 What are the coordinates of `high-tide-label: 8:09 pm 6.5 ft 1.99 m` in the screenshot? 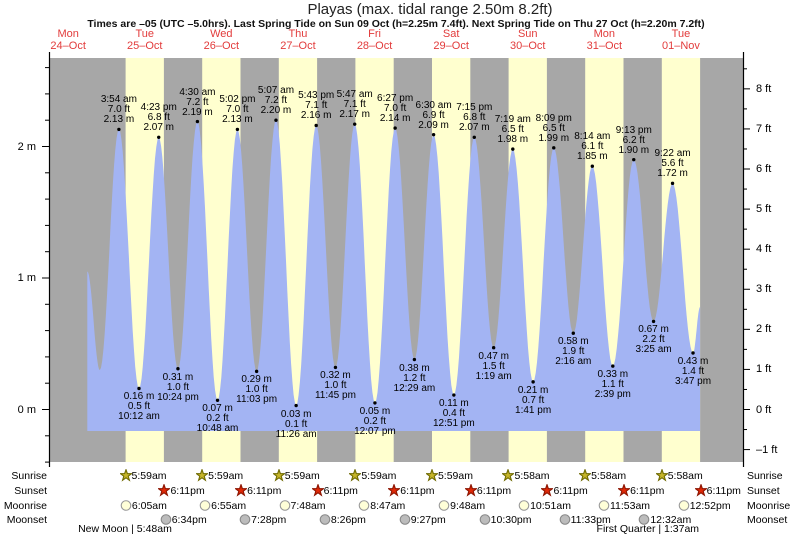 It's located at (554, 128).